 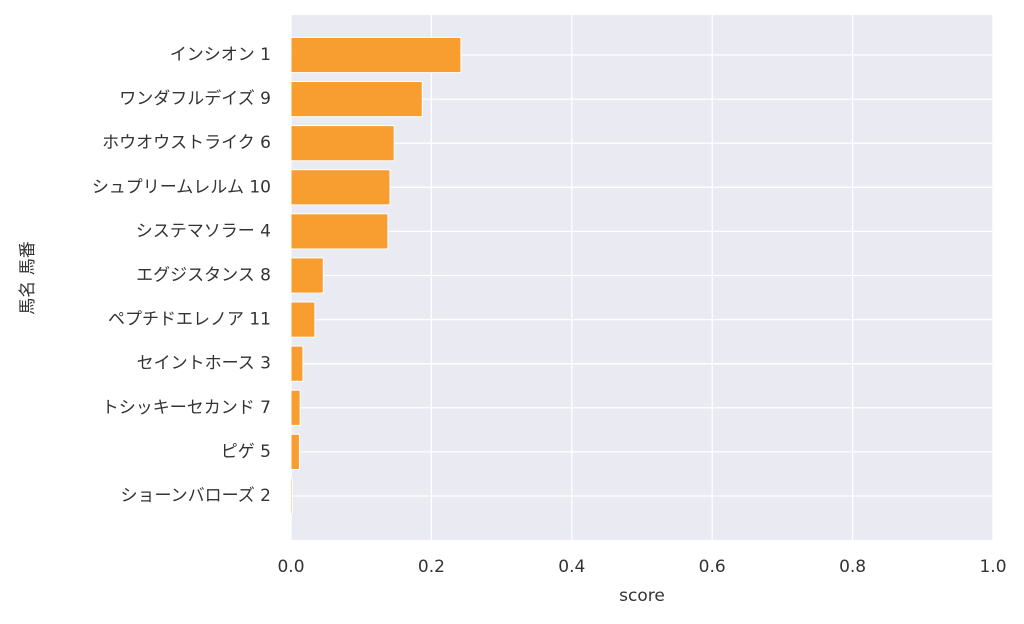 I want to click on y-axis-label: 馬名 馬番, so click(x=28, y=277).